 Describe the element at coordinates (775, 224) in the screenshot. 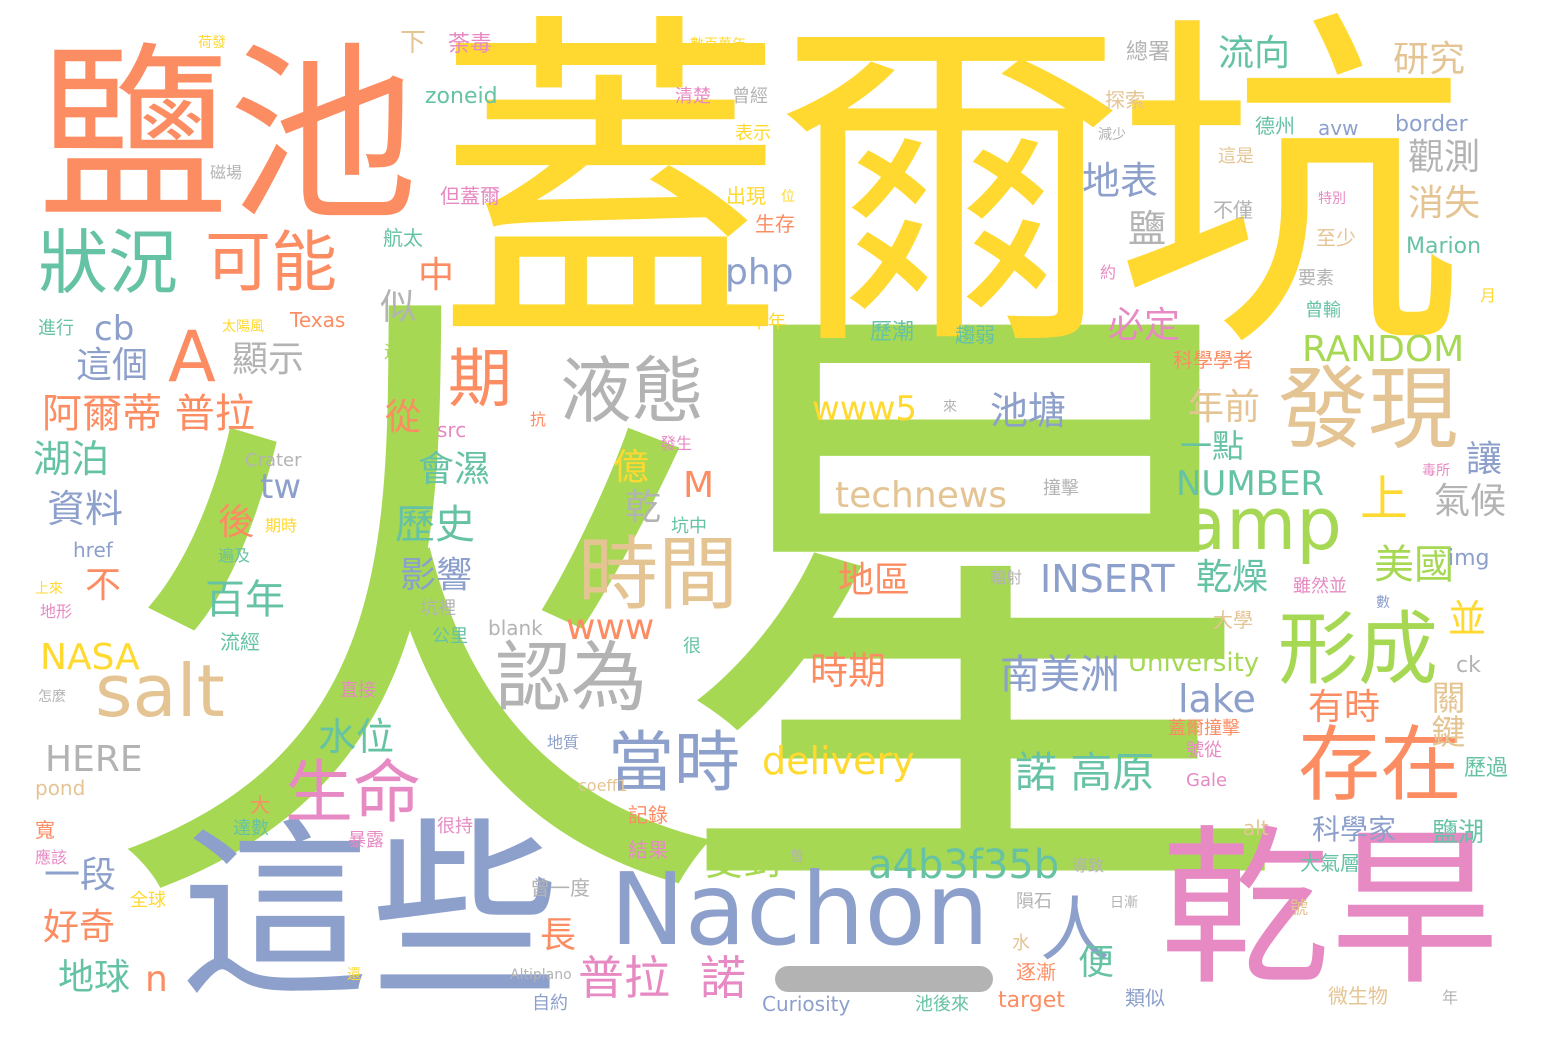

I see `word: 生存` at that location.